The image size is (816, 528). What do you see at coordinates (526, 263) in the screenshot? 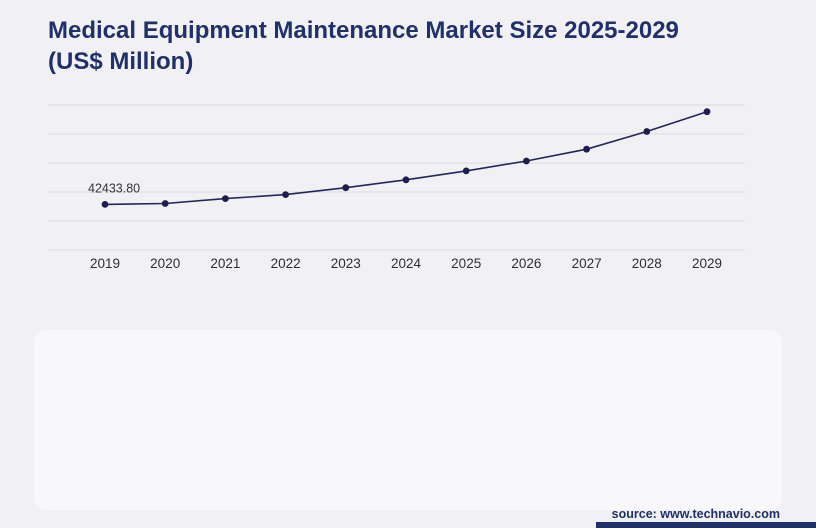
I see `x-axis-label: 2026` at bounding box center [526, 263].